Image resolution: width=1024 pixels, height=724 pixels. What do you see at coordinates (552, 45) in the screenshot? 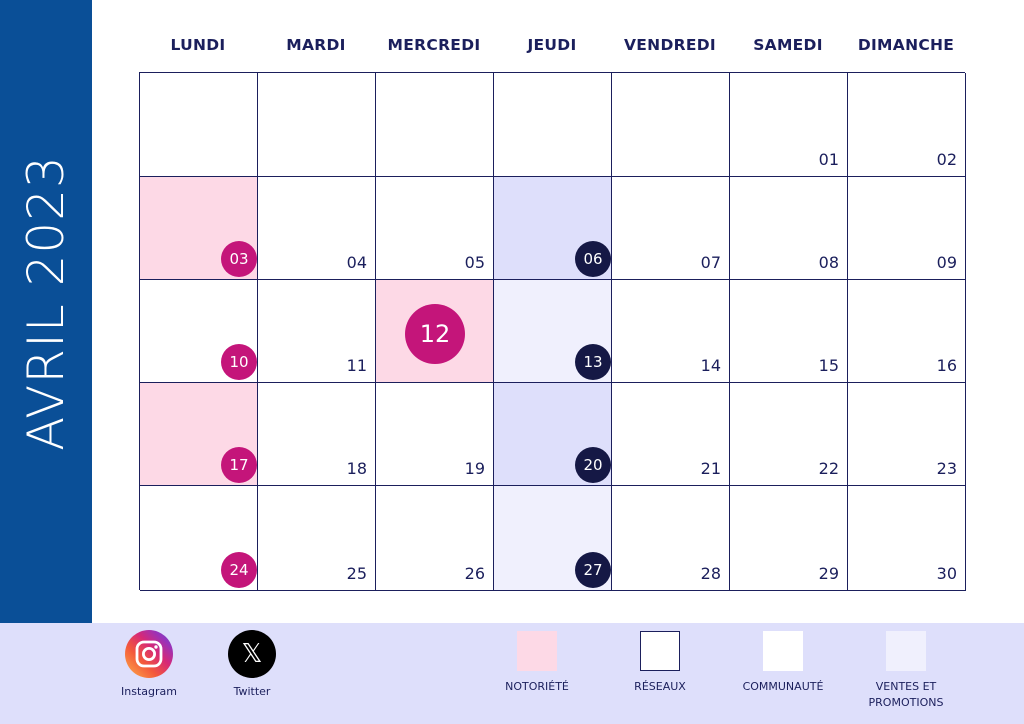
I see `weekday-label: JEUDI` at bounding box center [552, 45].